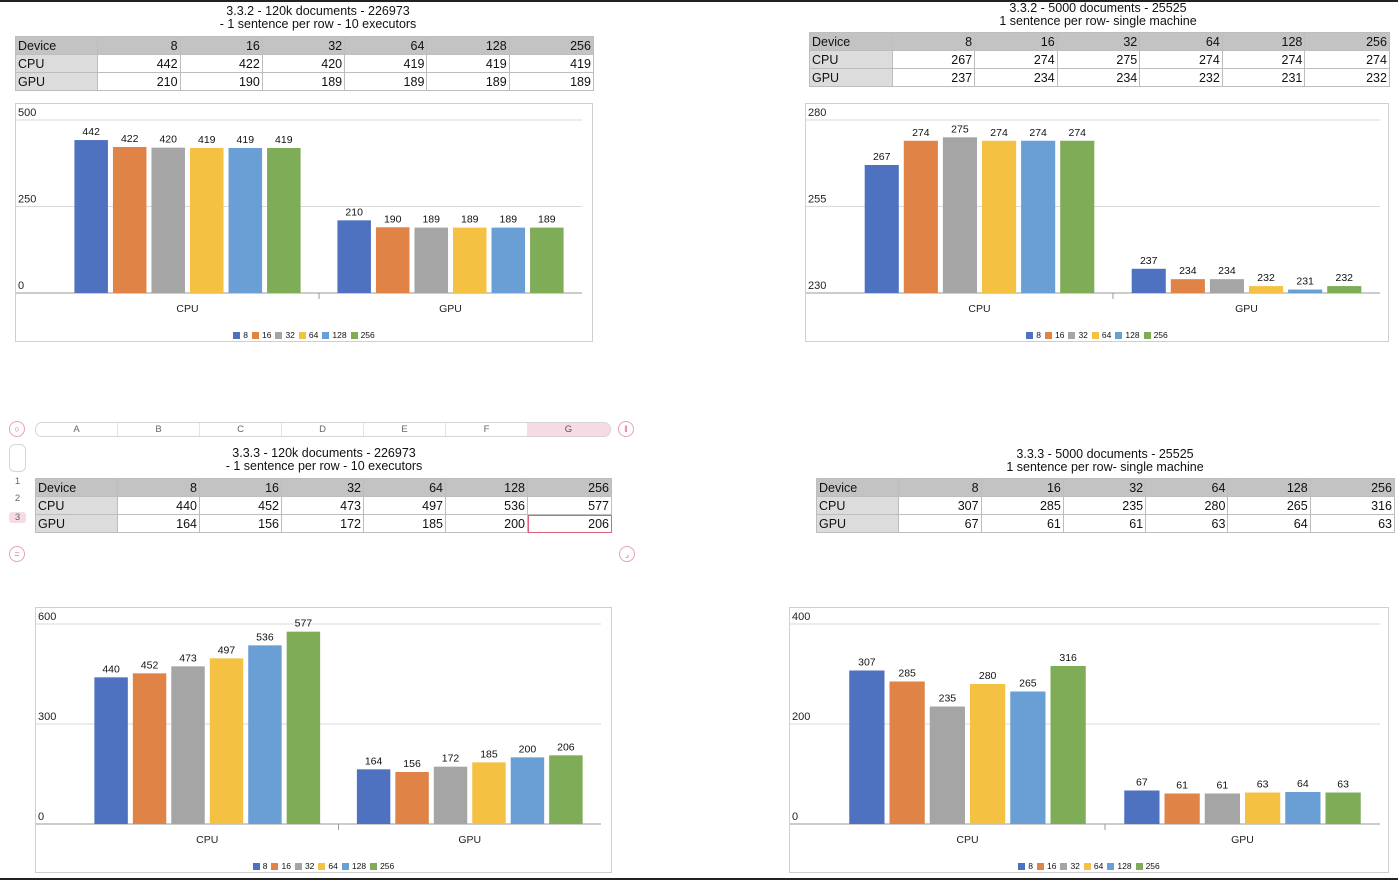 This screenshot has width=1398, height=880. What do you see at coordinates (569, 505) in the screenshot?
I see `table-cell: 577` at bounding box center [569, 505].